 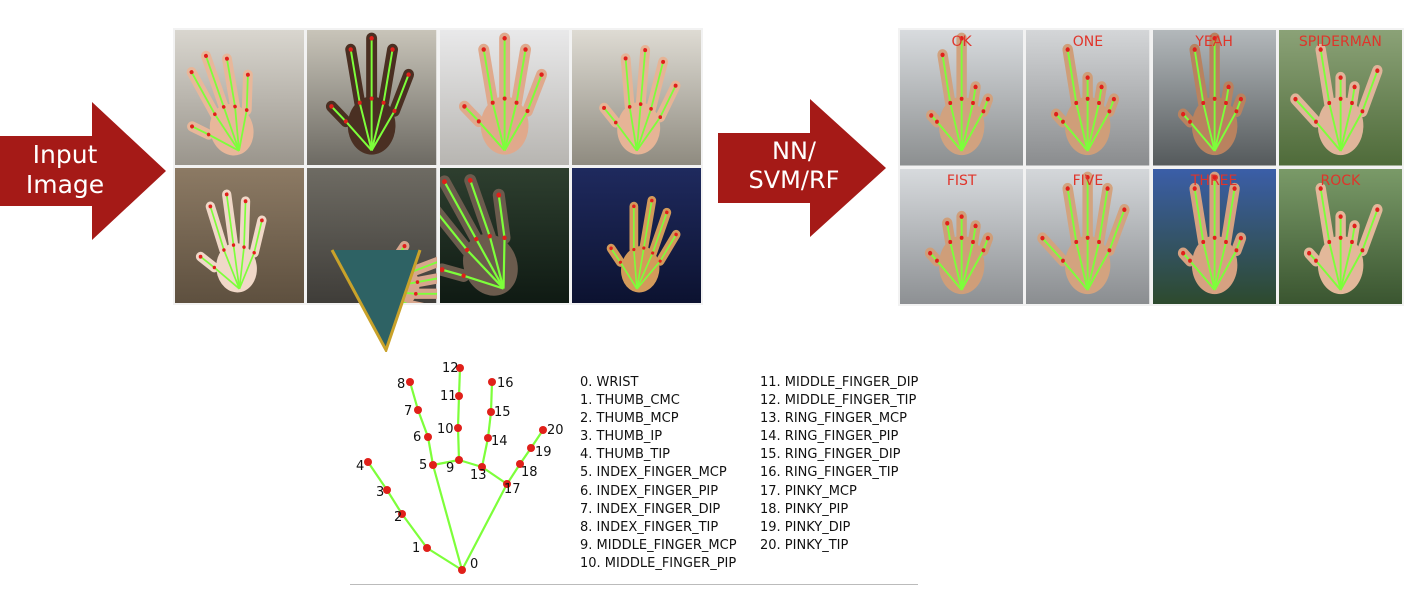 What do you see at coordinates (1340, 180) in the screenshot?
I see `gesture-label: ROCK` at bounding box center [1340, 180].